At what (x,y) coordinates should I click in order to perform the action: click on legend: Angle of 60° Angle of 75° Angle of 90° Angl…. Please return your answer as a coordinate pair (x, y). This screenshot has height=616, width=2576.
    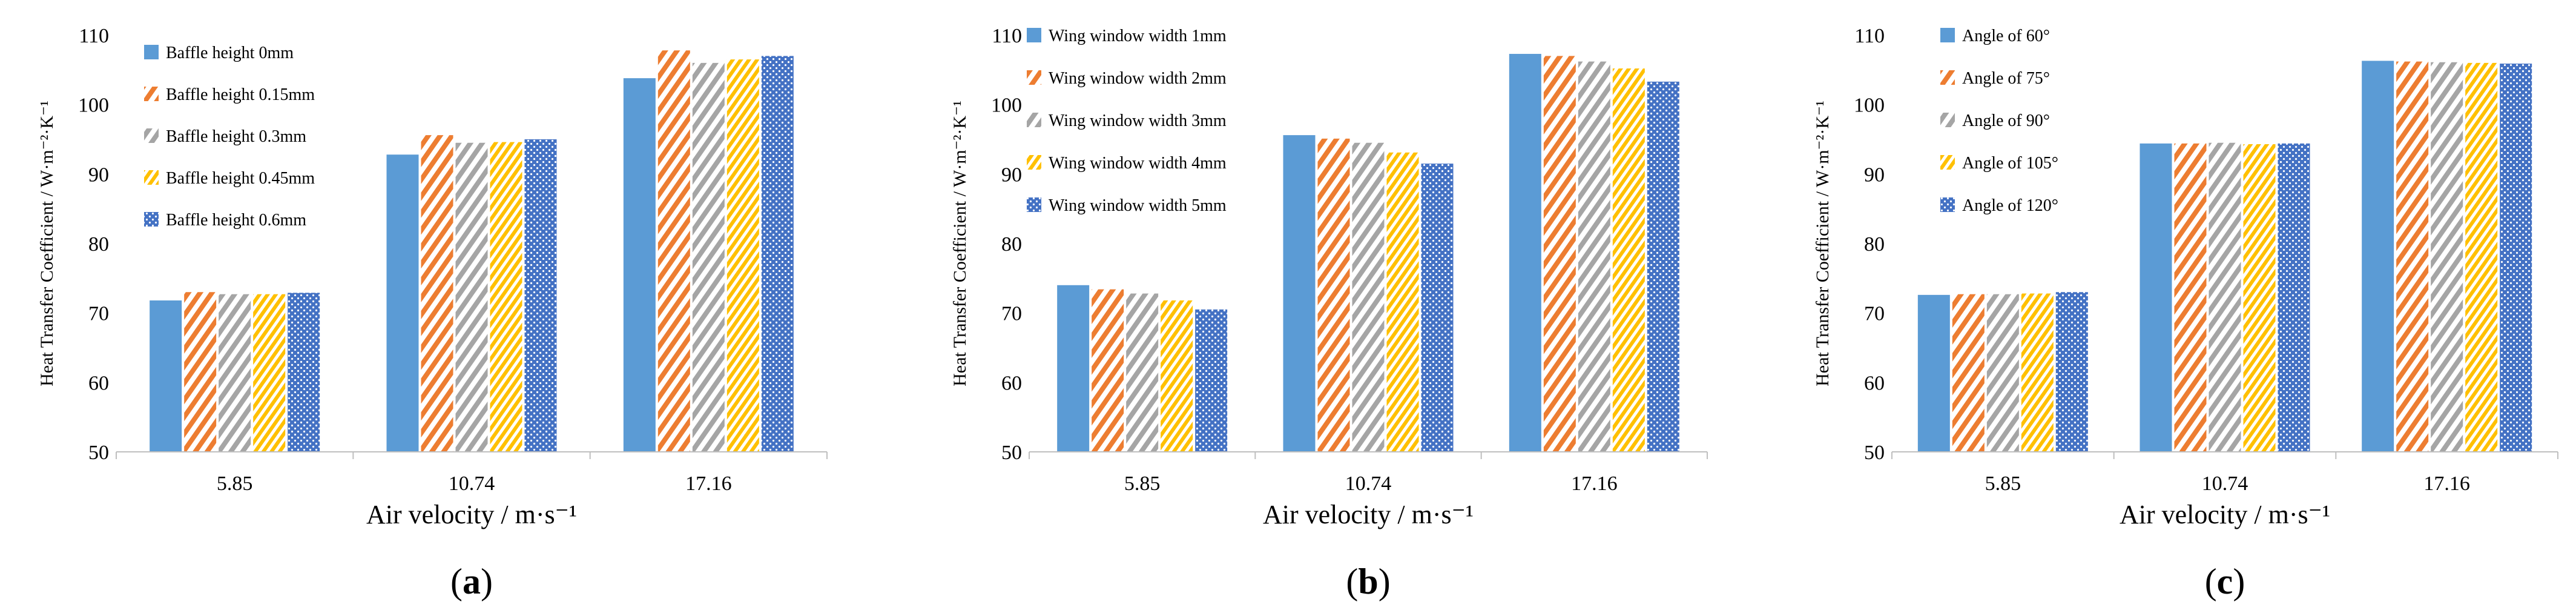
    Looking at the image, I should click on (1999, 121).